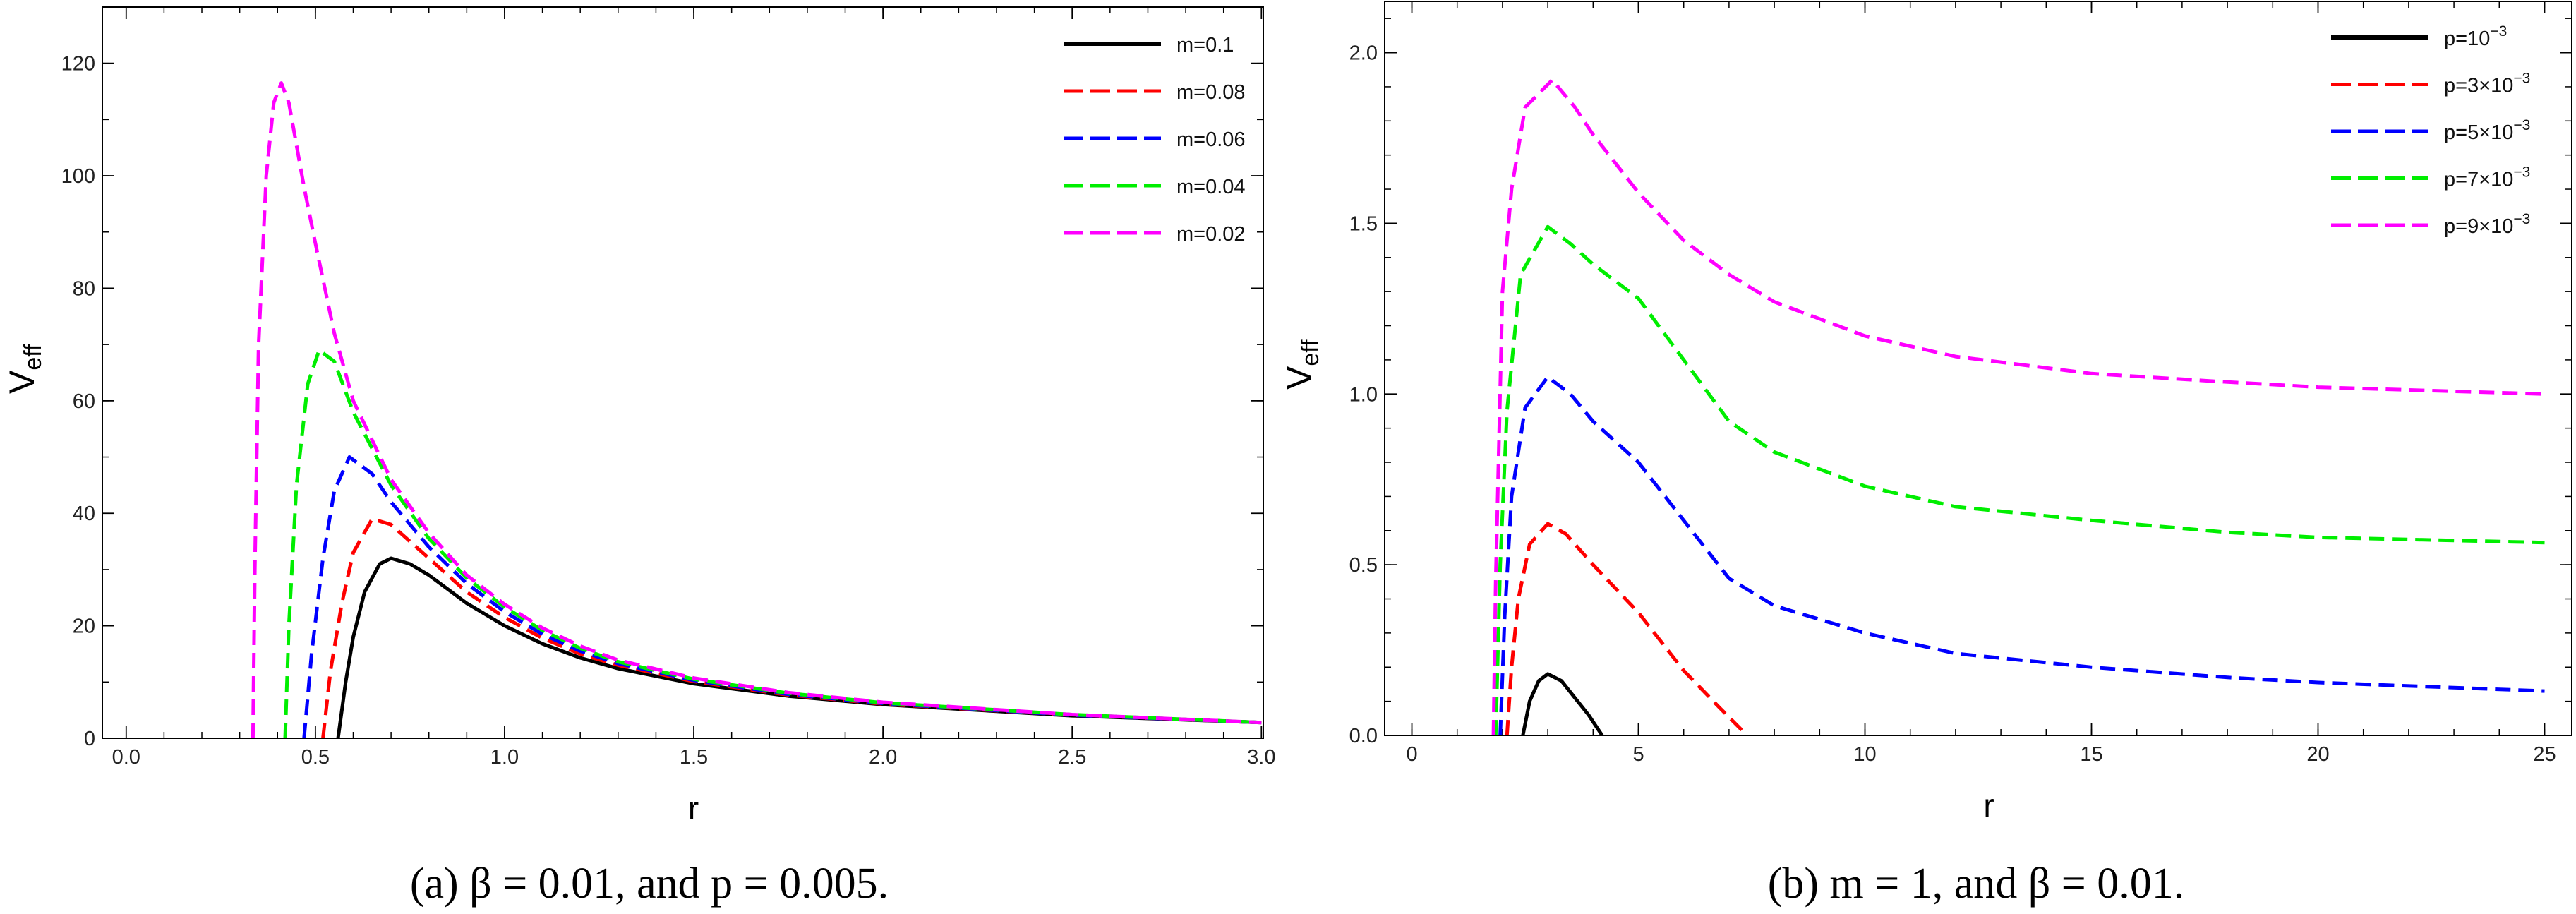  Describe the element at coordinates (1211, 139) in the screenshot. I see `legend-label: m=0.06` at that location.